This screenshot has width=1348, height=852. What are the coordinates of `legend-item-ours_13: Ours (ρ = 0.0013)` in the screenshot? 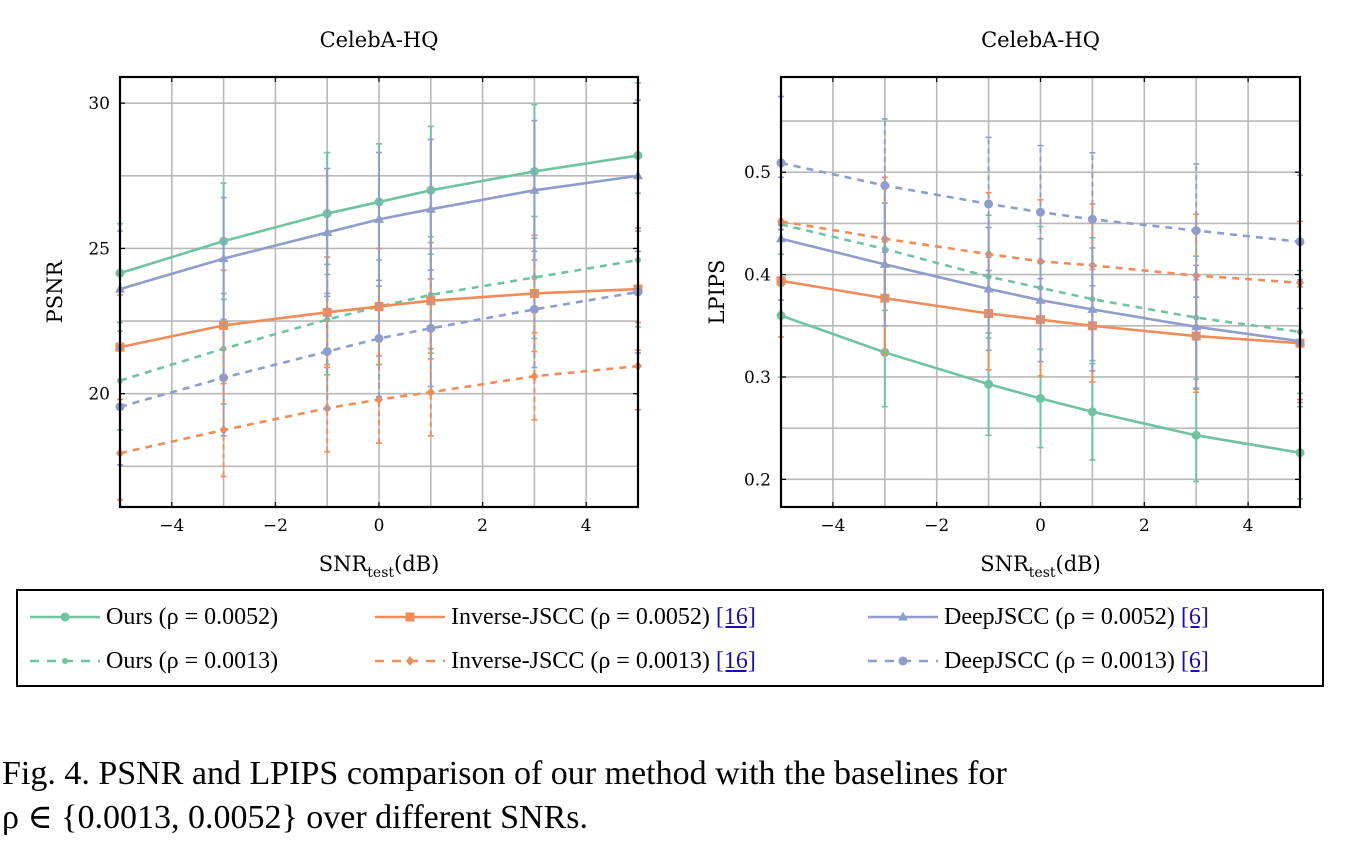 It's located at (153, 661).